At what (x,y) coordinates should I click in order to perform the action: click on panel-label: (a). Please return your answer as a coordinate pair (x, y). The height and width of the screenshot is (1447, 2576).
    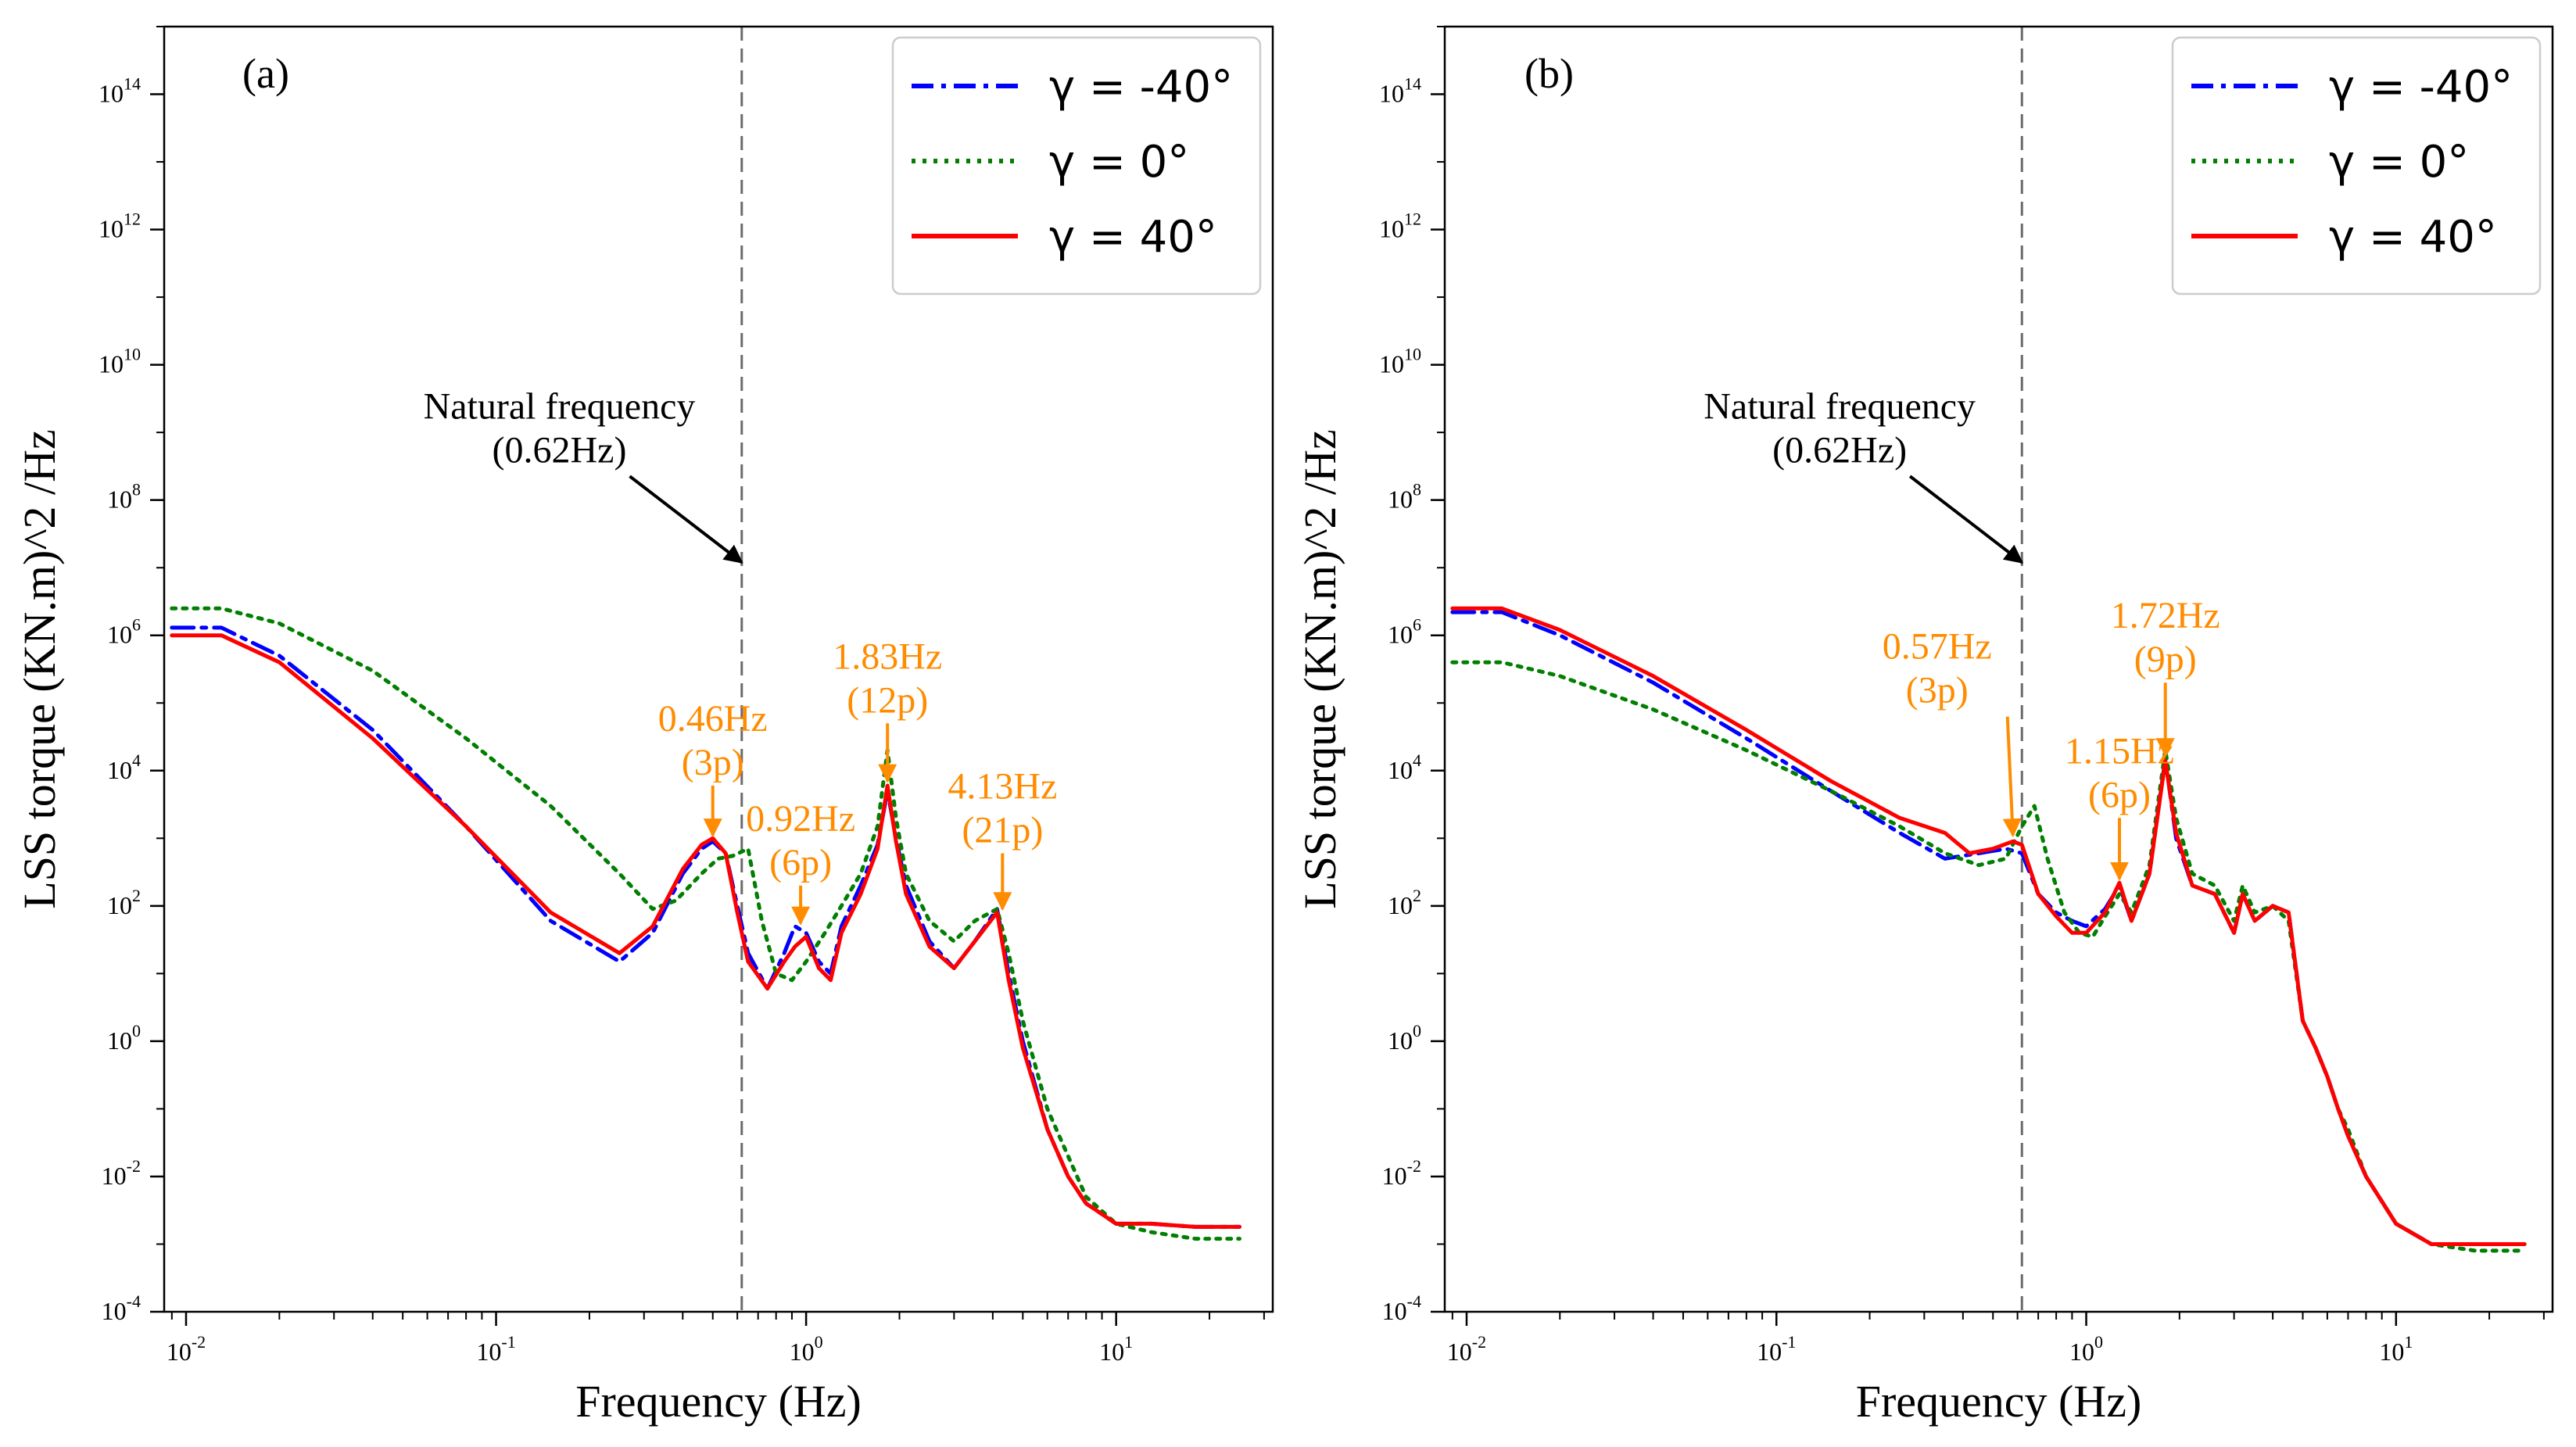
    Looking at the image, I should click on (265, 73).